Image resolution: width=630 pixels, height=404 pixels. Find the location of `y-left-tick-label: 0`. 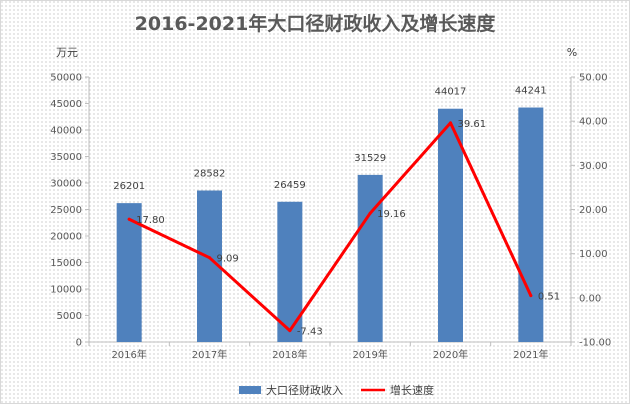

y-left-tick-label: 0 is located at coordinates (79, 343).